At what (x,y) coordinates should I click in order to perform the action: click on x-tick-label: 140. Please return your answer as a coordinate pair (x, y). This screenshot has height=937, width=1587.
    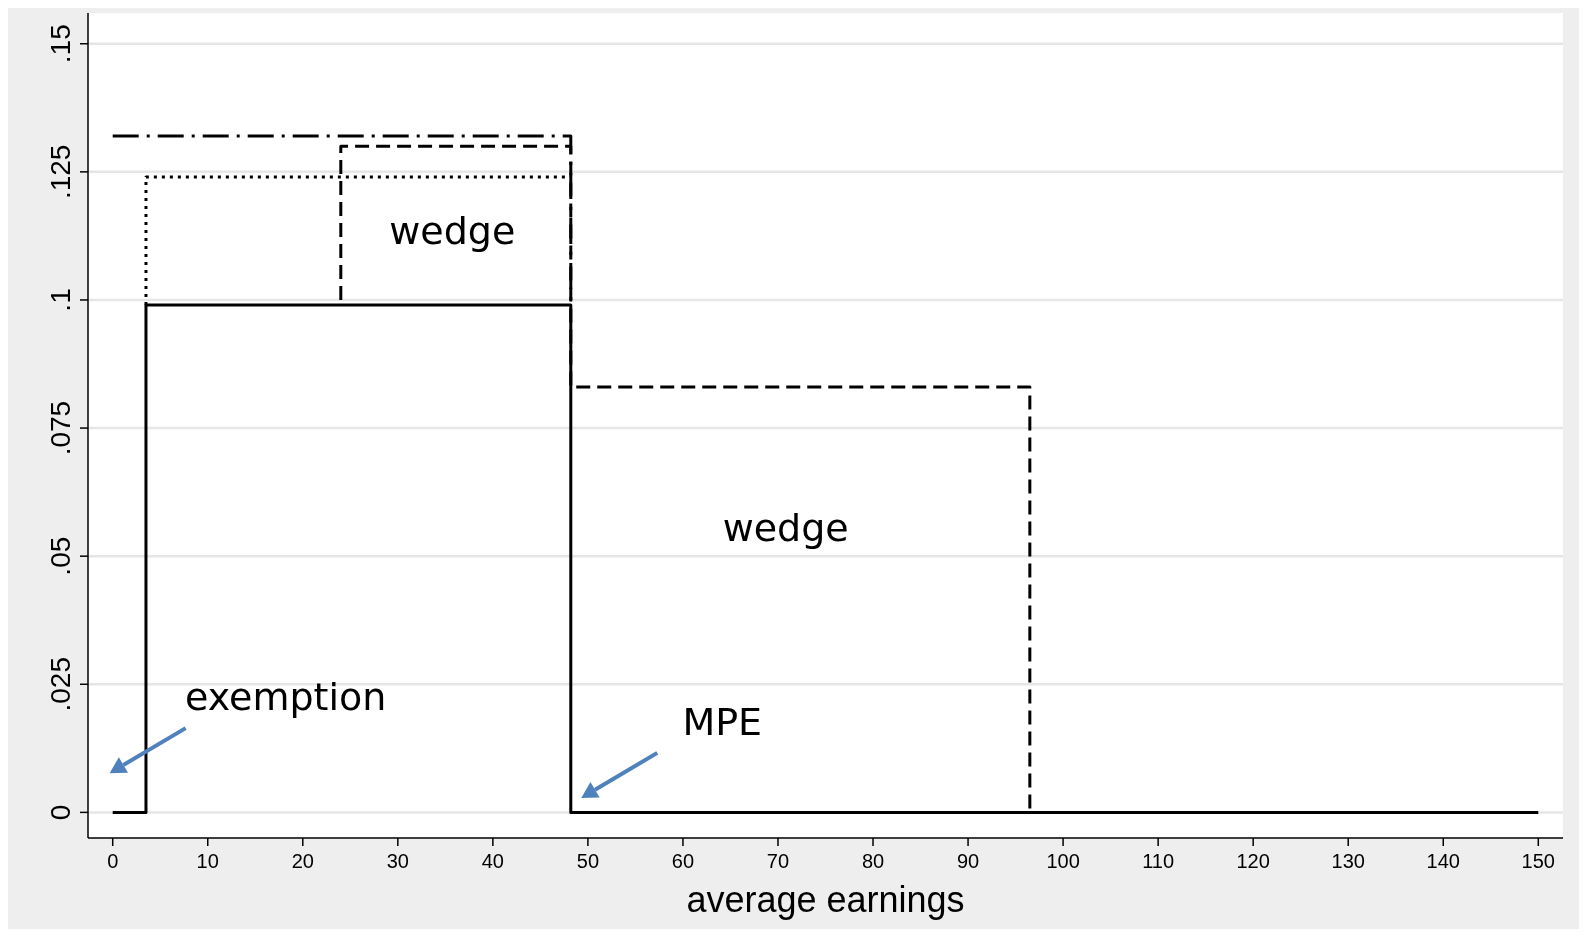
    Looking at the image, I should click on (1443, 861).